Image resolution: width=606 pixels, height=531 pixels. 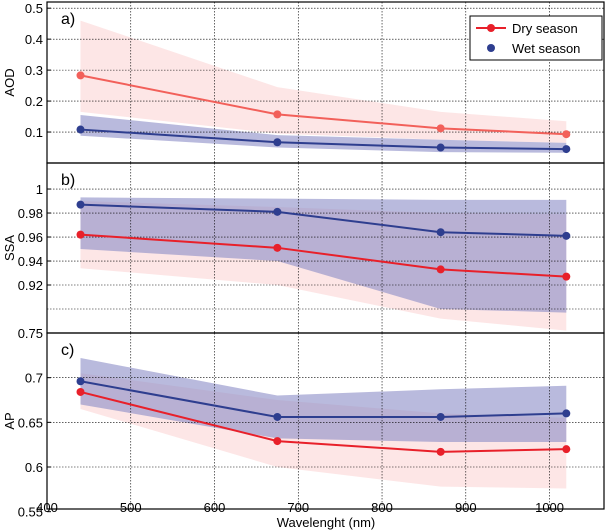 What do you see at coordinates (536, 38) in the screenshot?
I see `legend: Dry season Wet season` at bounding box center [536, 38].